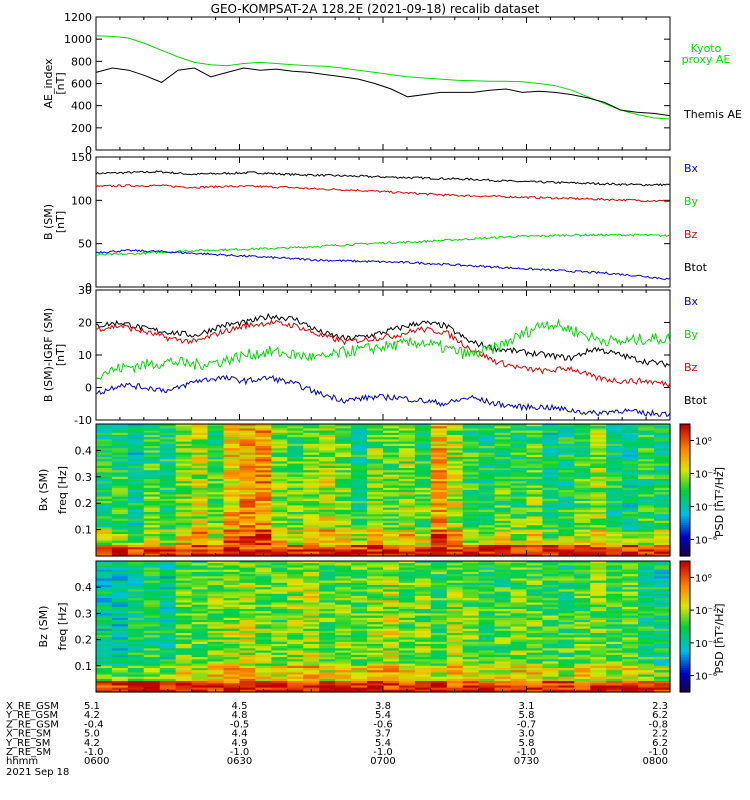 The width and height of the screenshot is (750, 800). I want to click on y-axis-unit: freq [Hz], so click(62, 490).